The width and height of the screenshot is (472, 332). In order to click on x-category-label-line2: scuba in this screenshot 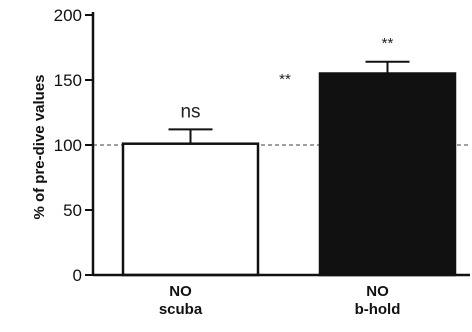, I will do `click(181, 309)`.